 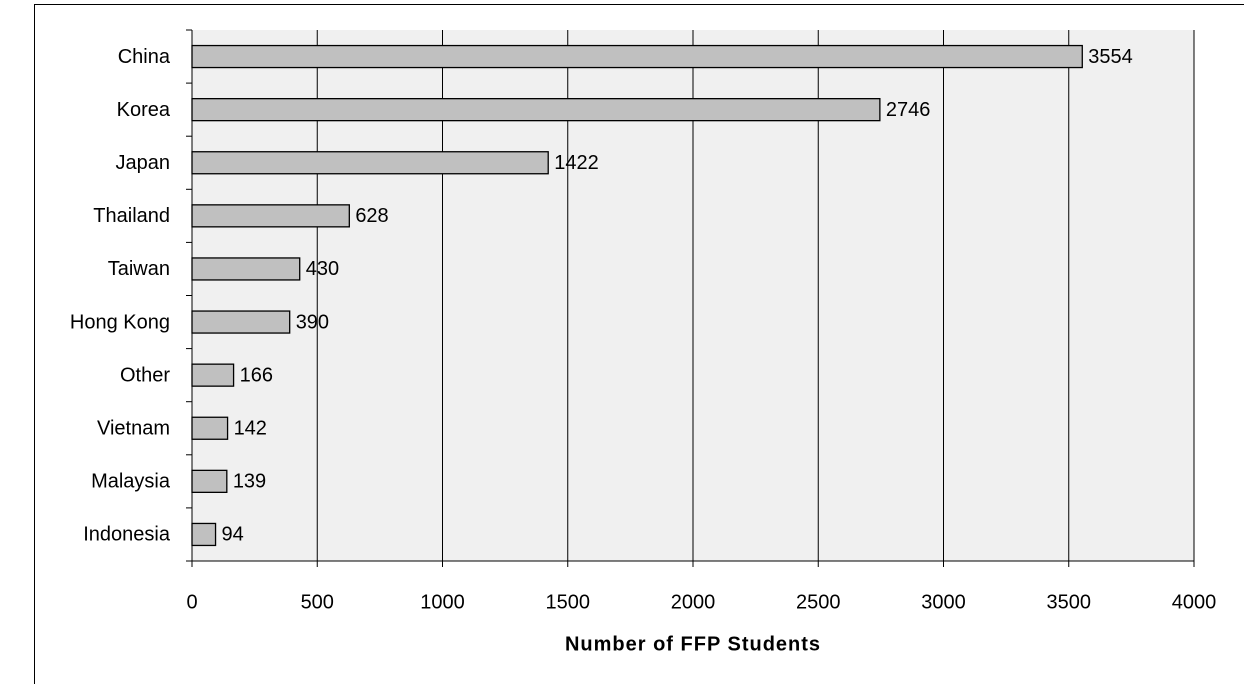 What do you see at coordinates (145, 375) in the screenshot?
I see `y-tick-label: Other` at bounding box center [145, 375].